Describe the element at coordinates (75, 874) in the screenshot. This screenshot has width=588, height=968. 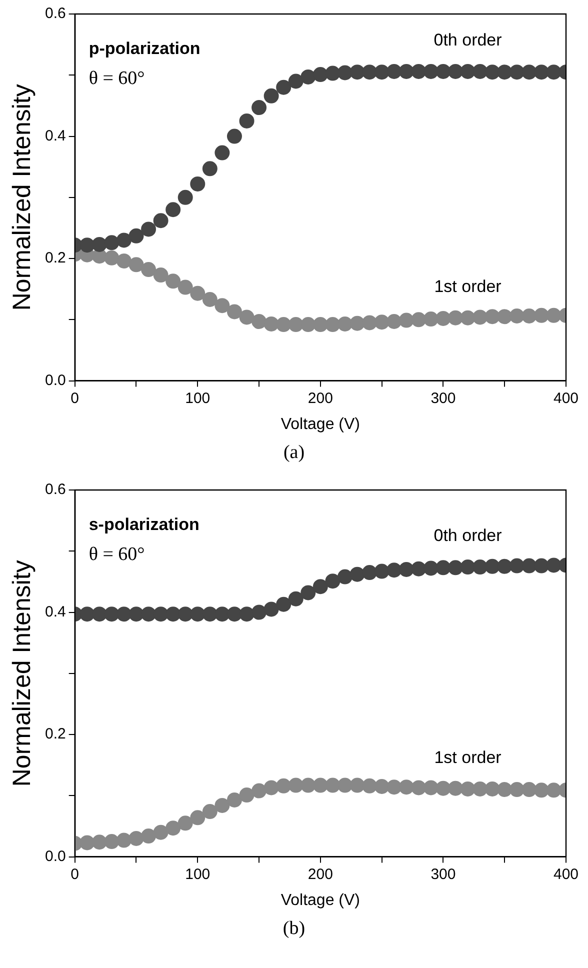
I see `x-tick-label: 0` at that location.